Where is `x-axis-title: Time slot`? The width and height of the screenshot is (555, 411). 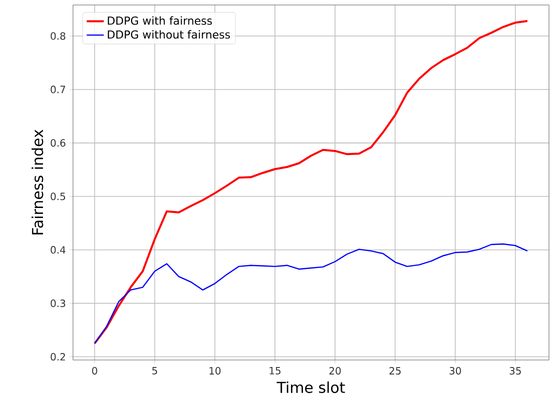
x-axis-title: Time slot is located at coordinates (310, 387).